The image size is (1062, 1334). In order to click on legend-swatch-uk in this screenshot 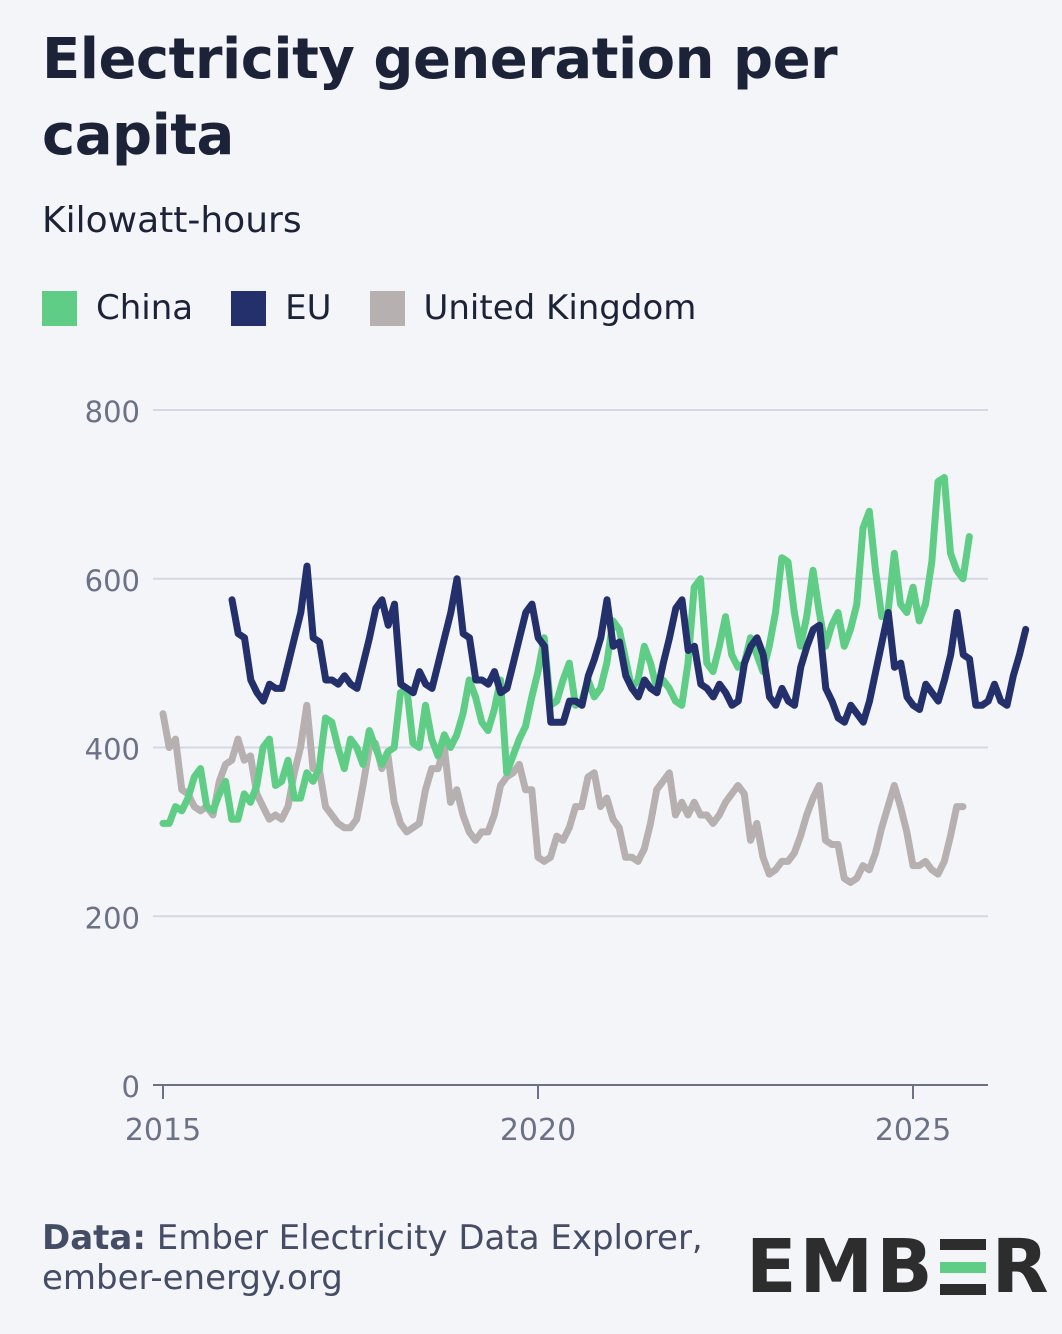, I will do `click(387, 308)`.